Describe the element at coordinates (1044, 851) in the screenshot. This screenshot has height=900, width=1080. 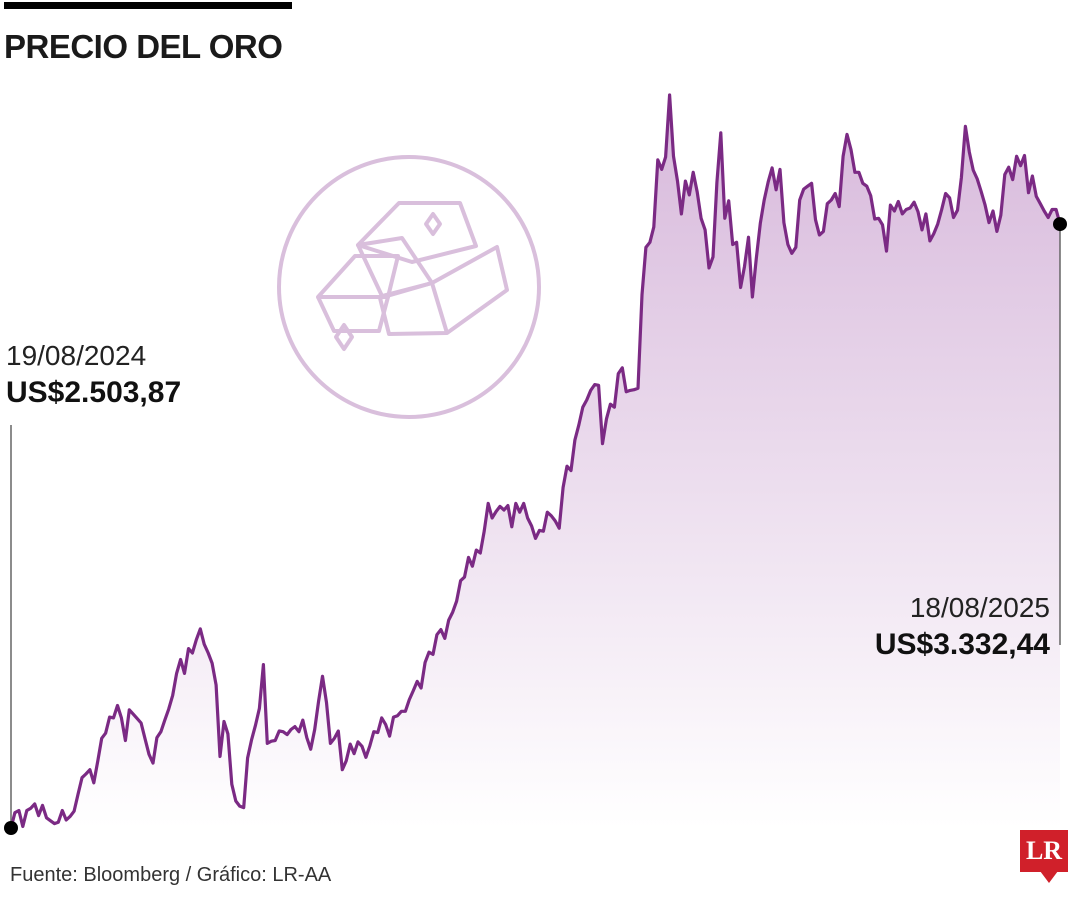
I see `lr-logo: LR` at that location.